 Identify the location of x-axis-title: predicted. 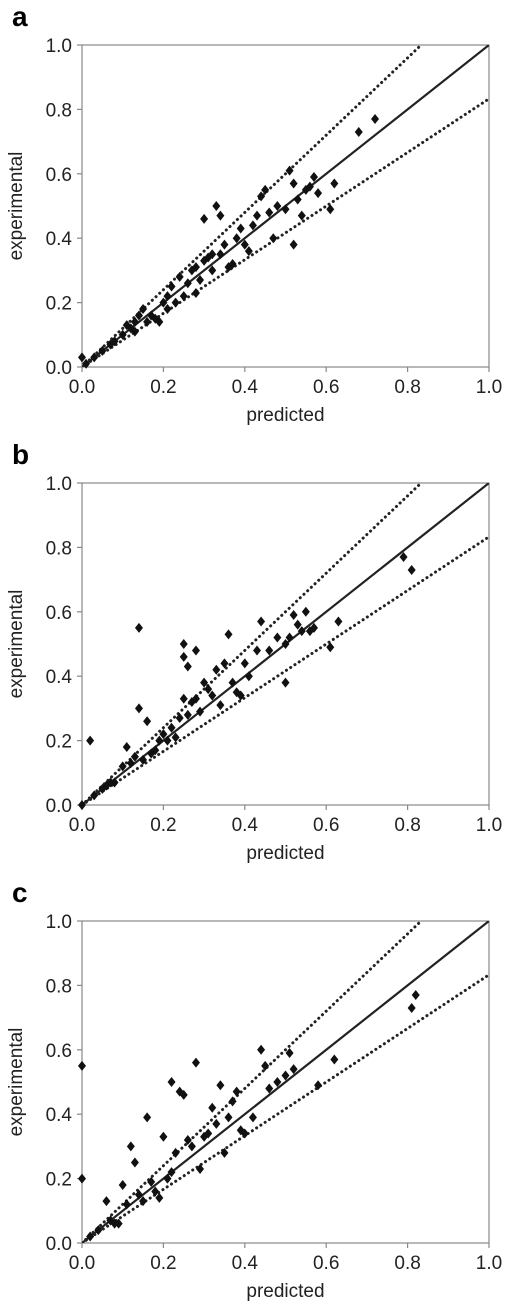
(285, 1291).